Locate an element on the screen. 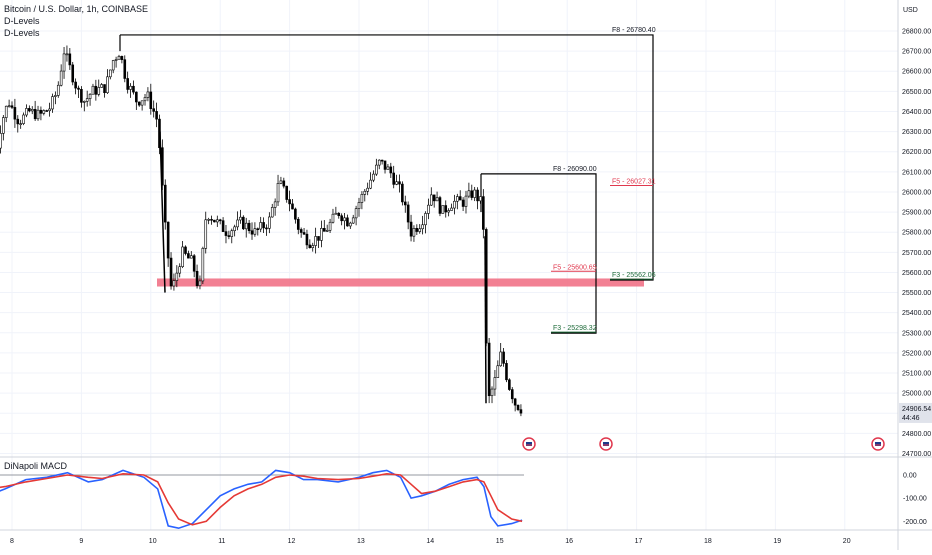 The image size is (932, 555). indicator-label-1: D-Levels is located at coordinates (22, 21).